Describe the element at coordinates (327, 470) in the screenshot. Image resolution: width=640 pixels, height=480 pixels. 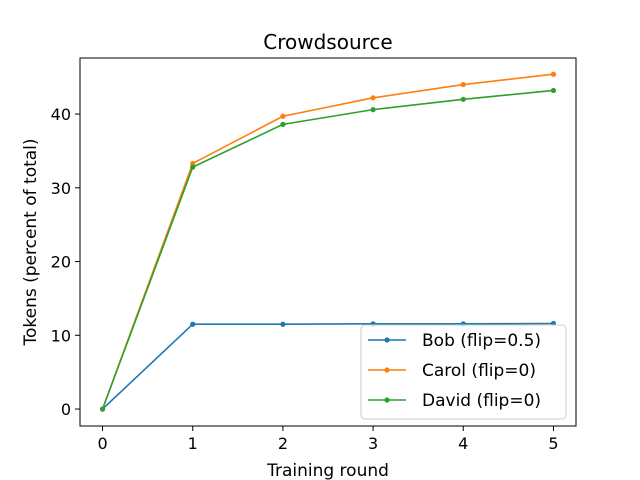
I see `x-axis-label: Training round` at that location.